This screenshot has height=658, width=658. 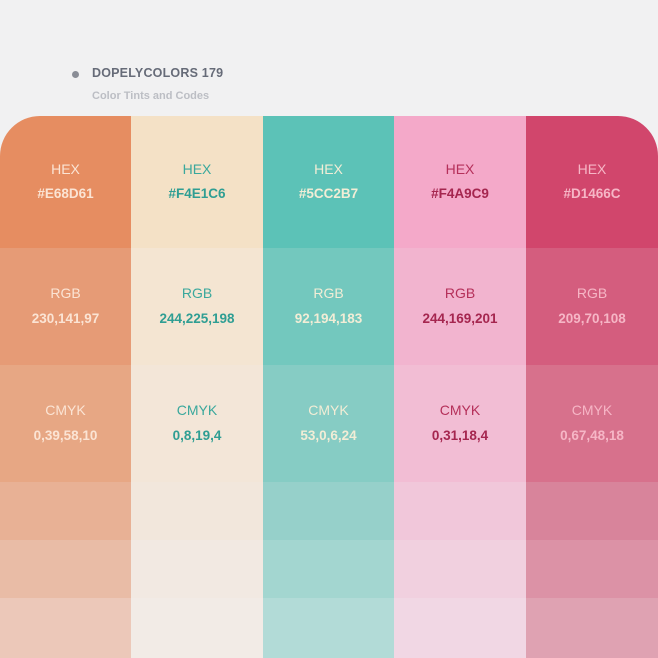 What do you see at coordinates (158, 73) in the screenshot?
I see `page-title: DOPELYCOLORS 179` at bounding box center [158, 73].